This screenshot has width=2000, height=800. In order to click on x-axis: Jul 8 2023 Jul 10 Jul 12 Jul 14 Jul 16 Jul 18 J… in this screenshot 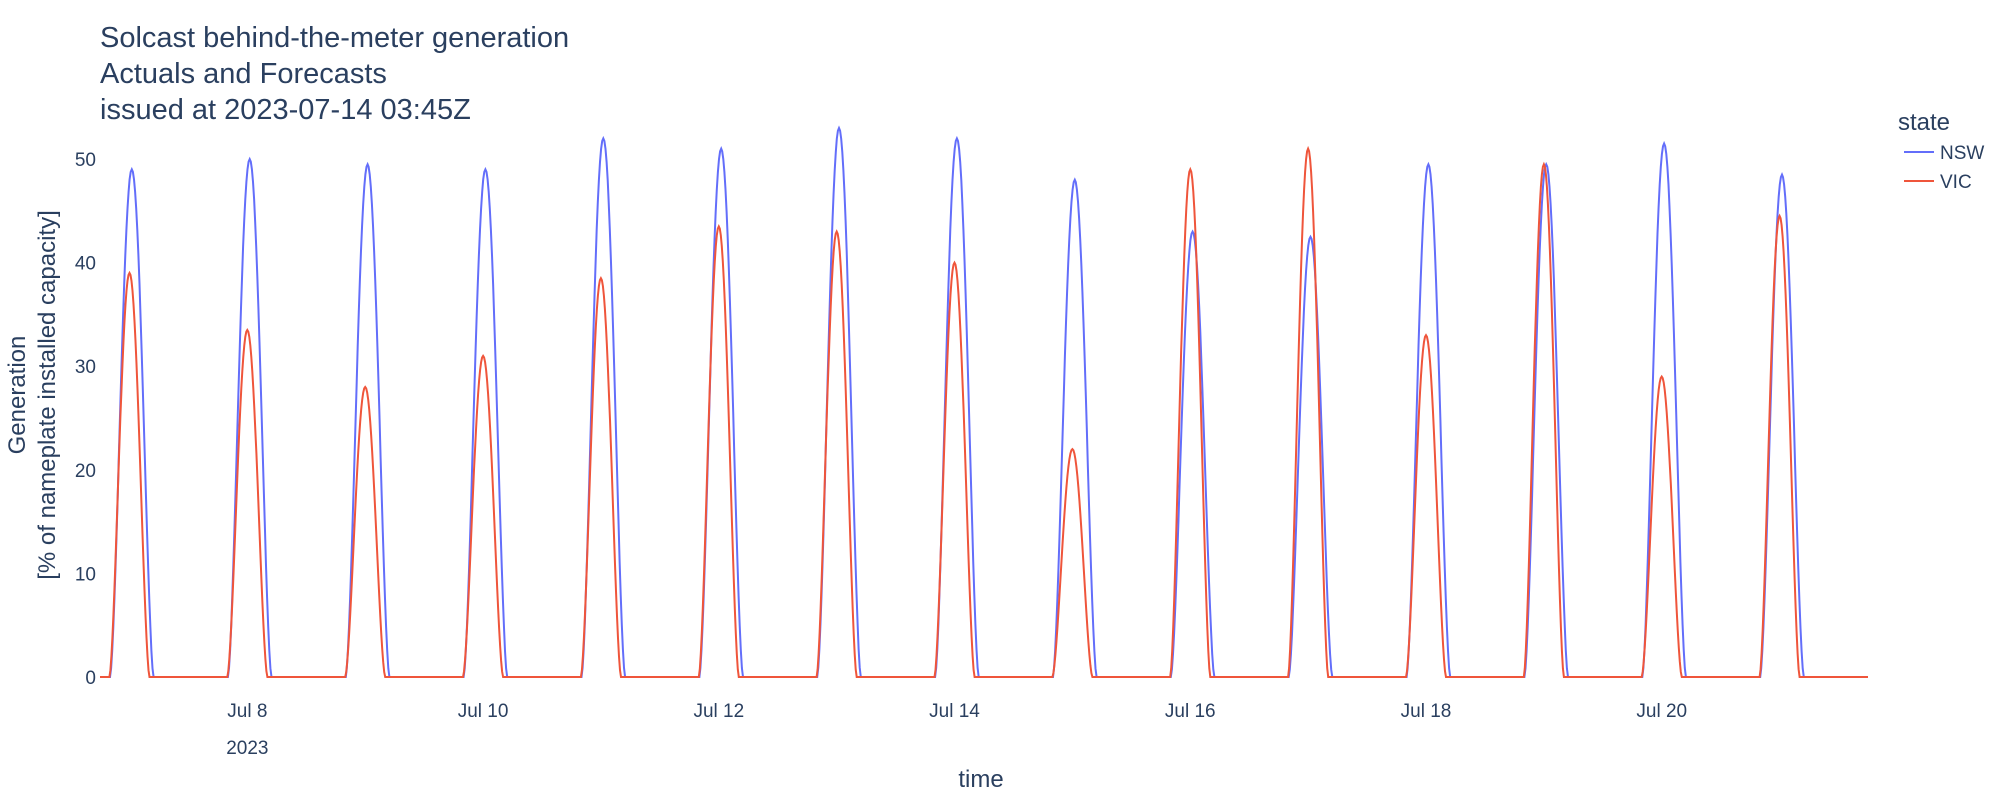, I will do `click(956, 730)`.